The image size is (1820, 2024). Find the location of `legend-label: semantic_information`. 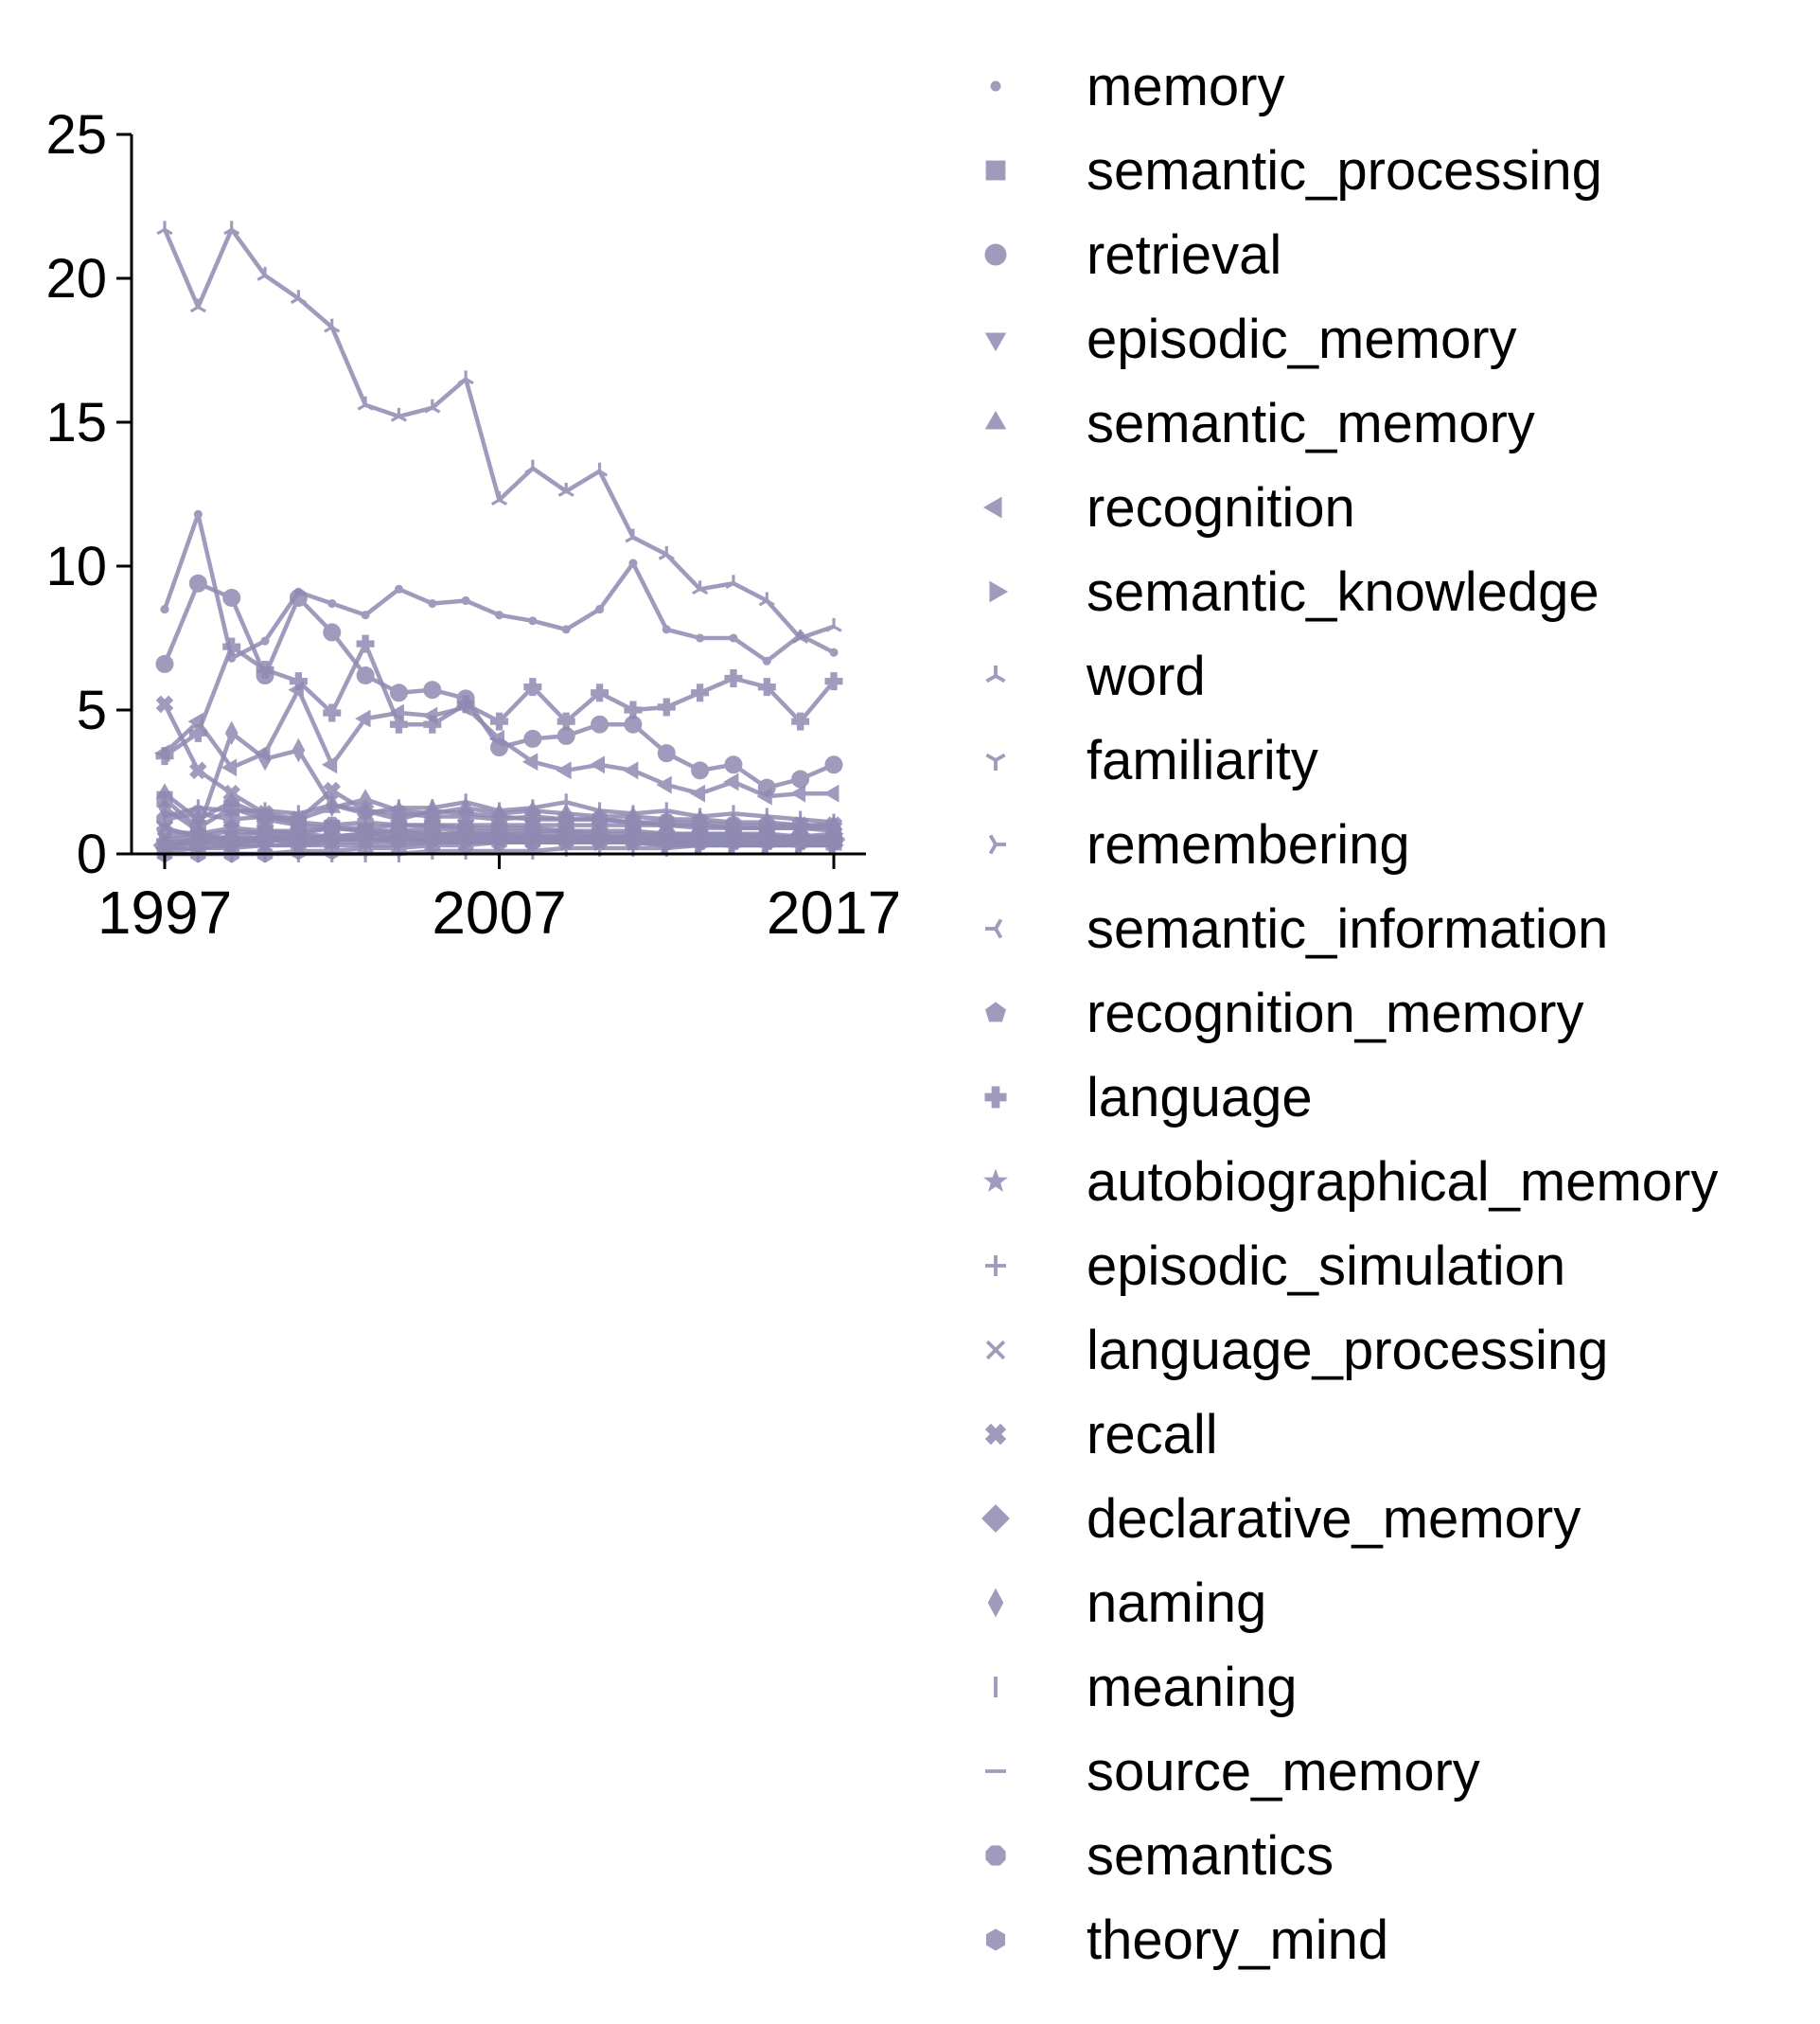

legend-label: semantic_information is located at coordinates (1347, 929).